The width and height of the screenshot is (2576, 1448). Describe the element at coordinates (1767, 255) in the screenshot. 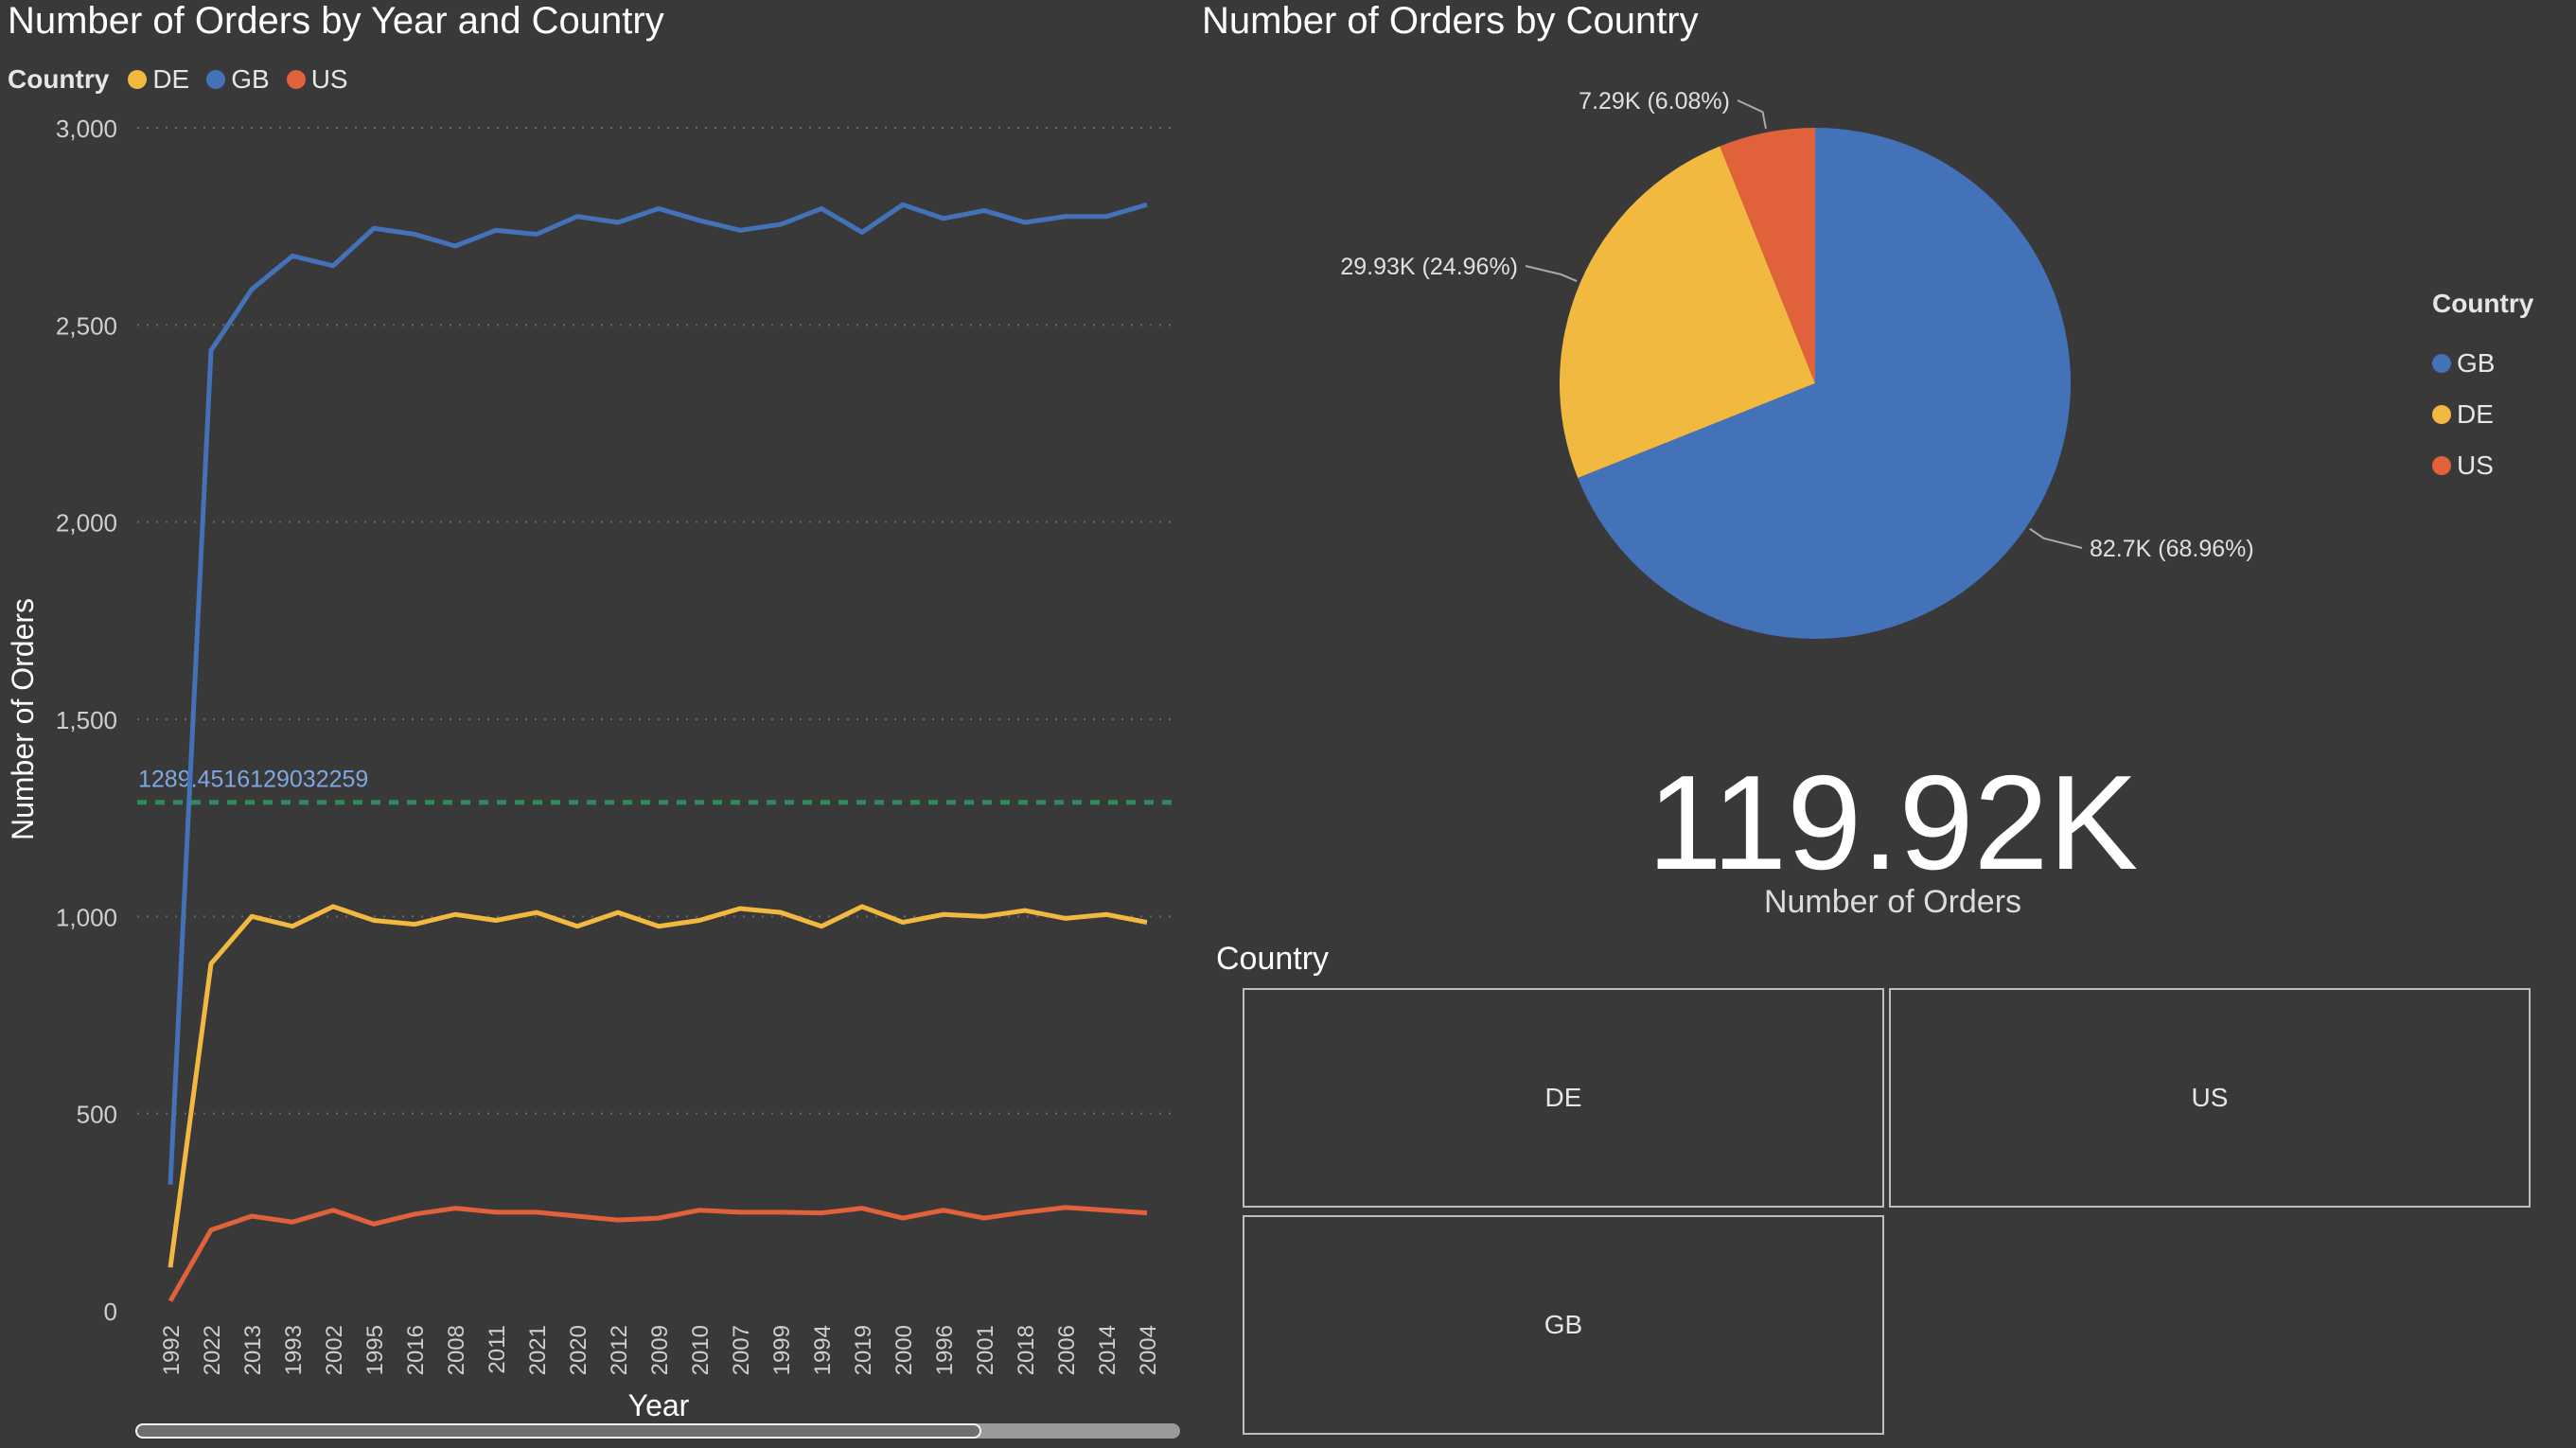

I see `pie-slice-us` at that location.